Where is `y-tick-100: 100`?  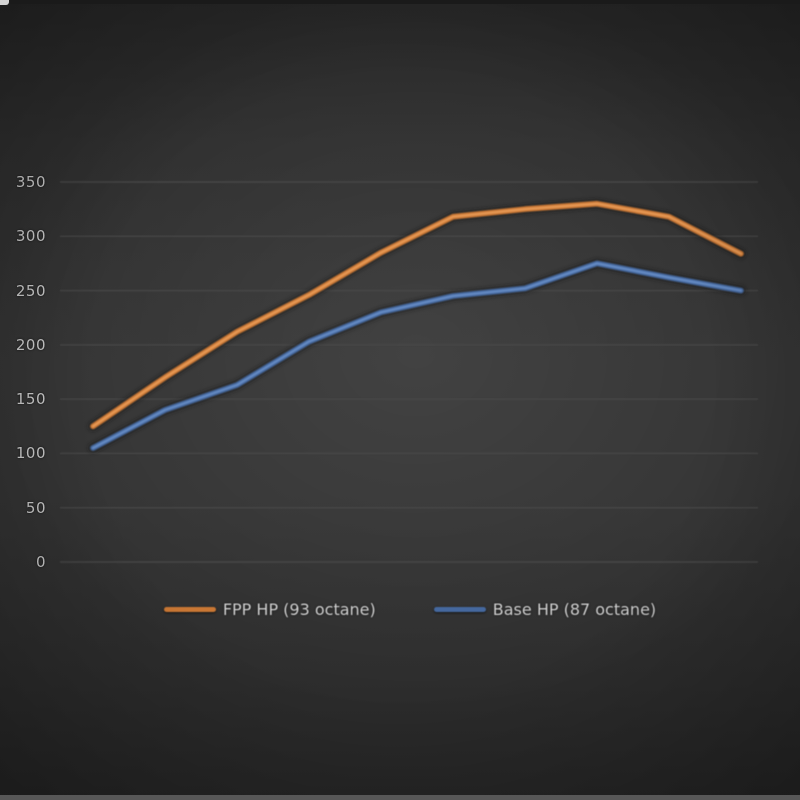
y-tick-100: 100 is located at coordinates (30, 453).